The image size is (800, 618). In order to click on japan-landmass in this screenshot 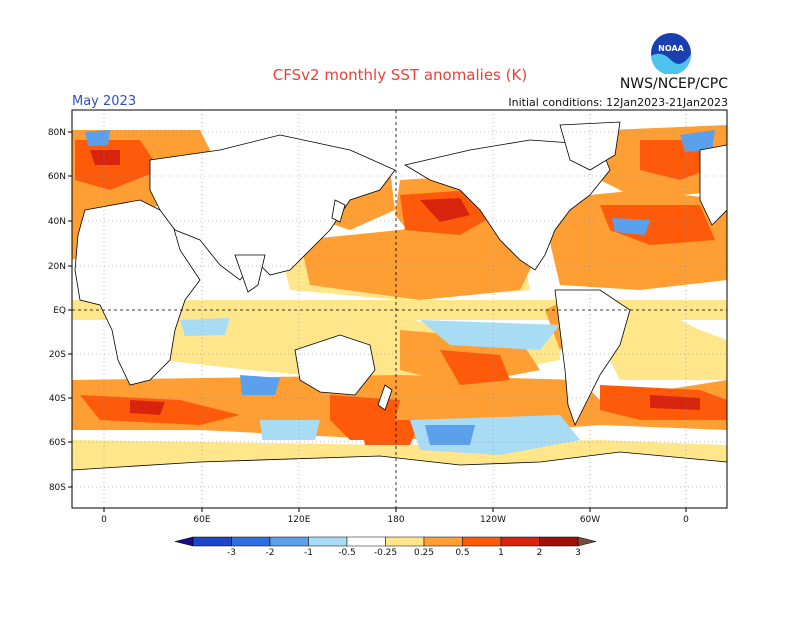, I will do `click(338, 211)`.